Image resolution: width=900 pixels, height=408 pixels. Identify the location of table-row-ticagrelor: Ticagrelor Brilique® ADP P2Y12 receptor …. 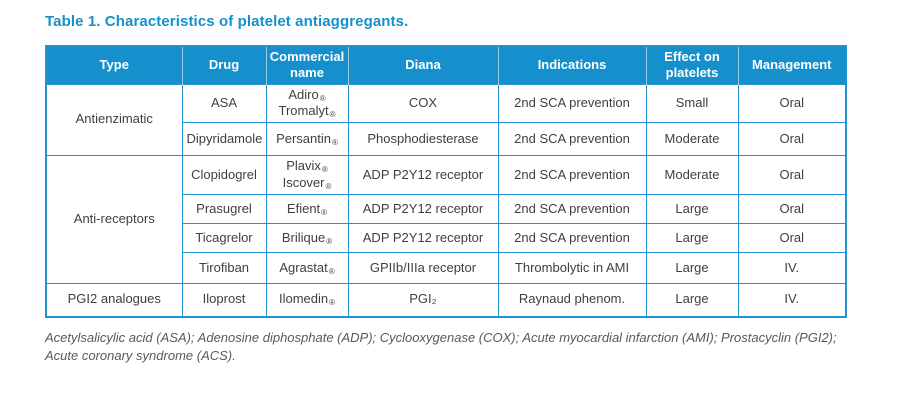
(446, 238).